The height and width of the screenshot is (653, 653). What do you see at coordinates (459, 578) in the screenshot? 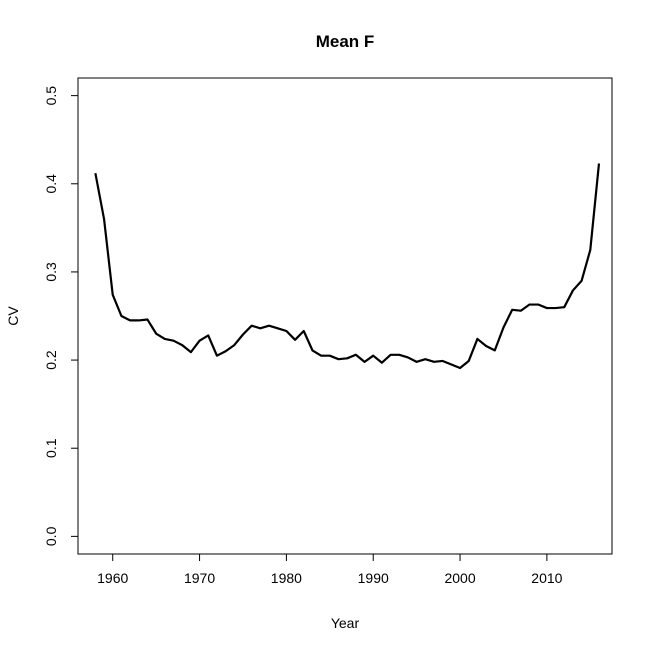
I see `x-tick-label: 2000` at bounding box center [459, 578].